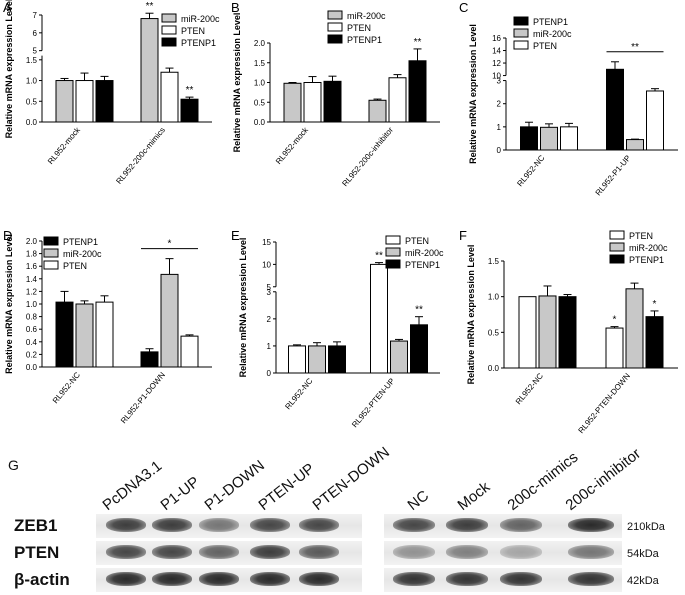  I want to click on y-axis-label: Relative mRNA expression Level, so click(473, 94).